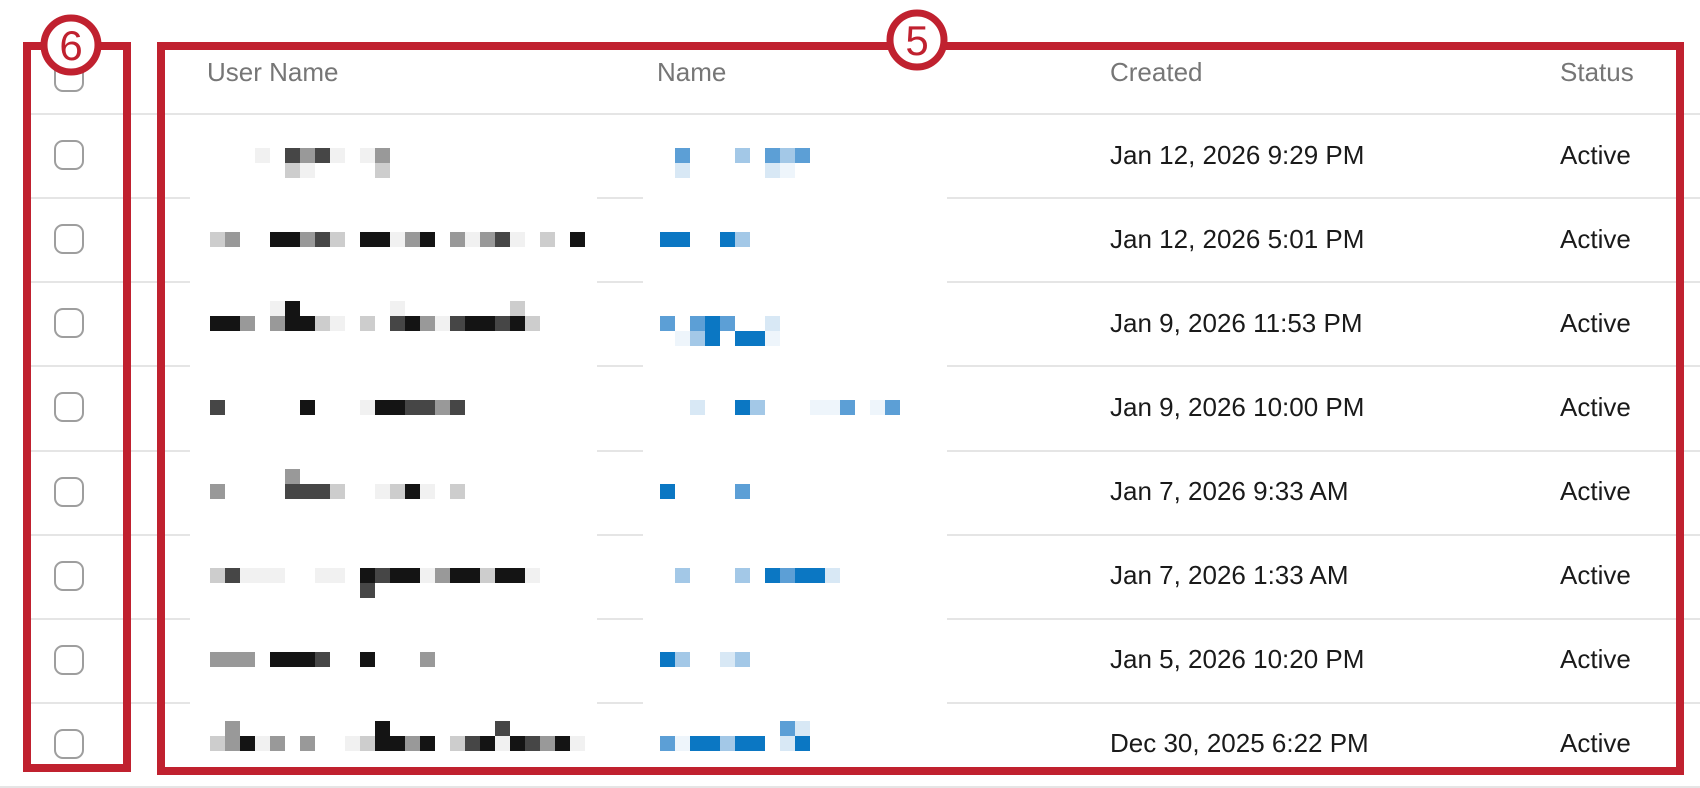  I want to click on column-header-created: Created, so click(1156, 72).